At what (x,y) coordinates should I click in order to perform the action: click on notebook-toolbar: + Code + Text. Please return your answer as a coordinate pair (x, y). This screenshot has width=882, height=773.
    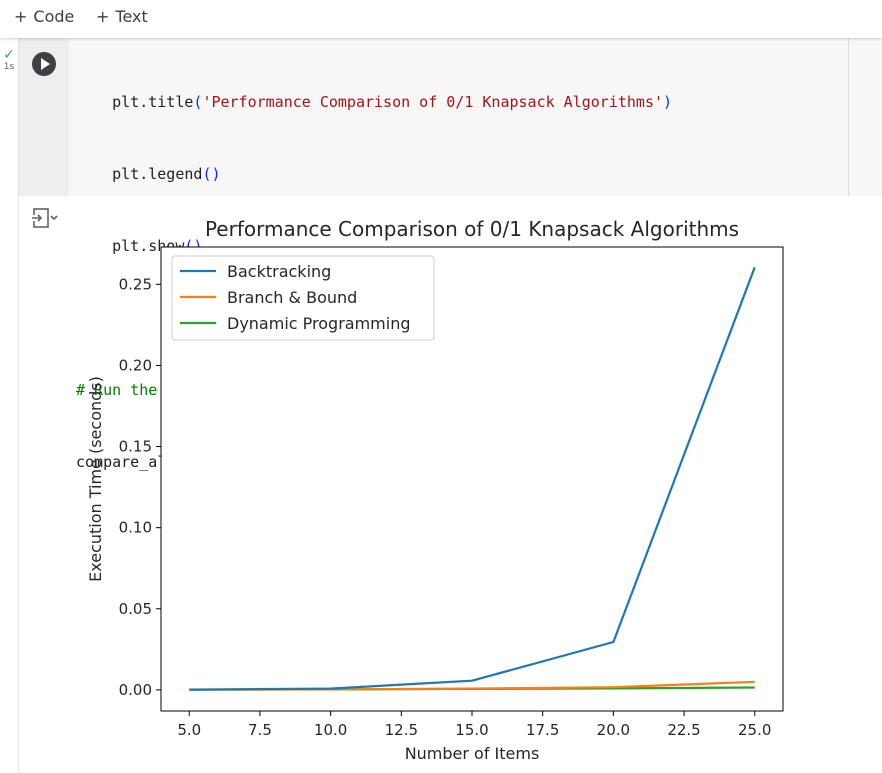
    Looking at the image, I should click on (441, 19).